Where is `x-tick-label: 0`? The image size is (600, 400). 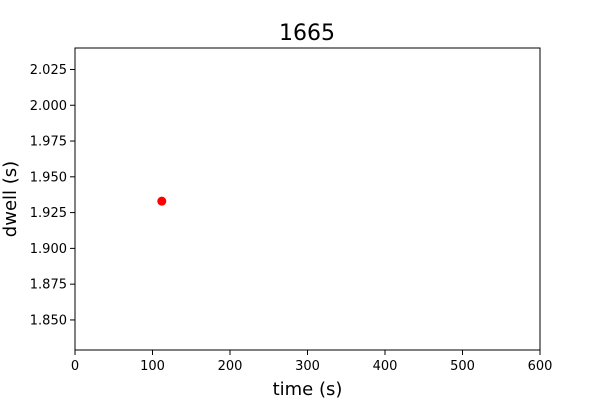
x-tick-label: 0 is located at coordinates (75, 366).